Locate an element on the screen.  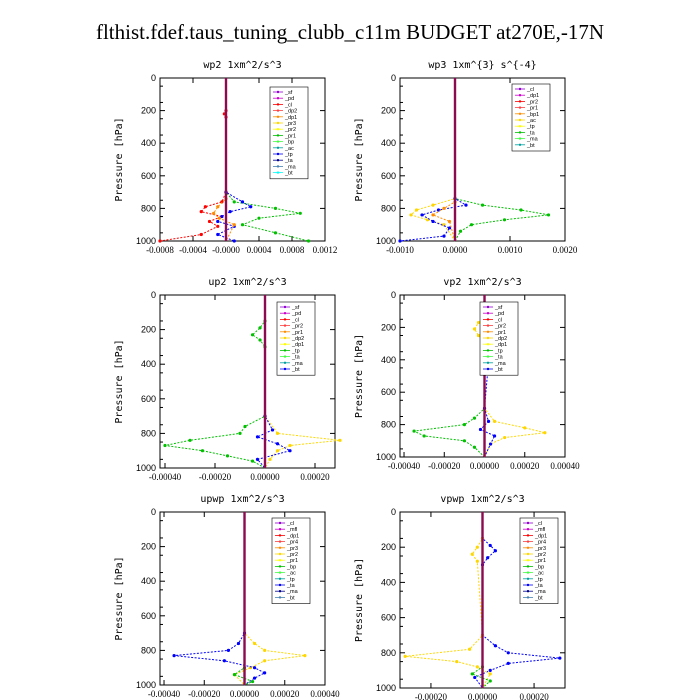
legend-entry: _ma is located at coordinates (292, 592).